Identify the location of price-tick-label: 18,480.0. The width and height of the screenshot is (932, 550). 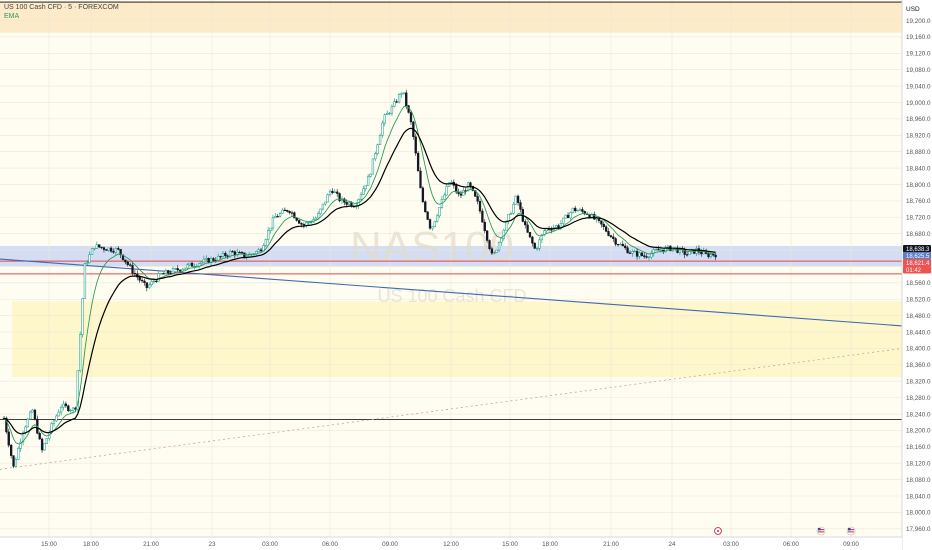
(918, 316).